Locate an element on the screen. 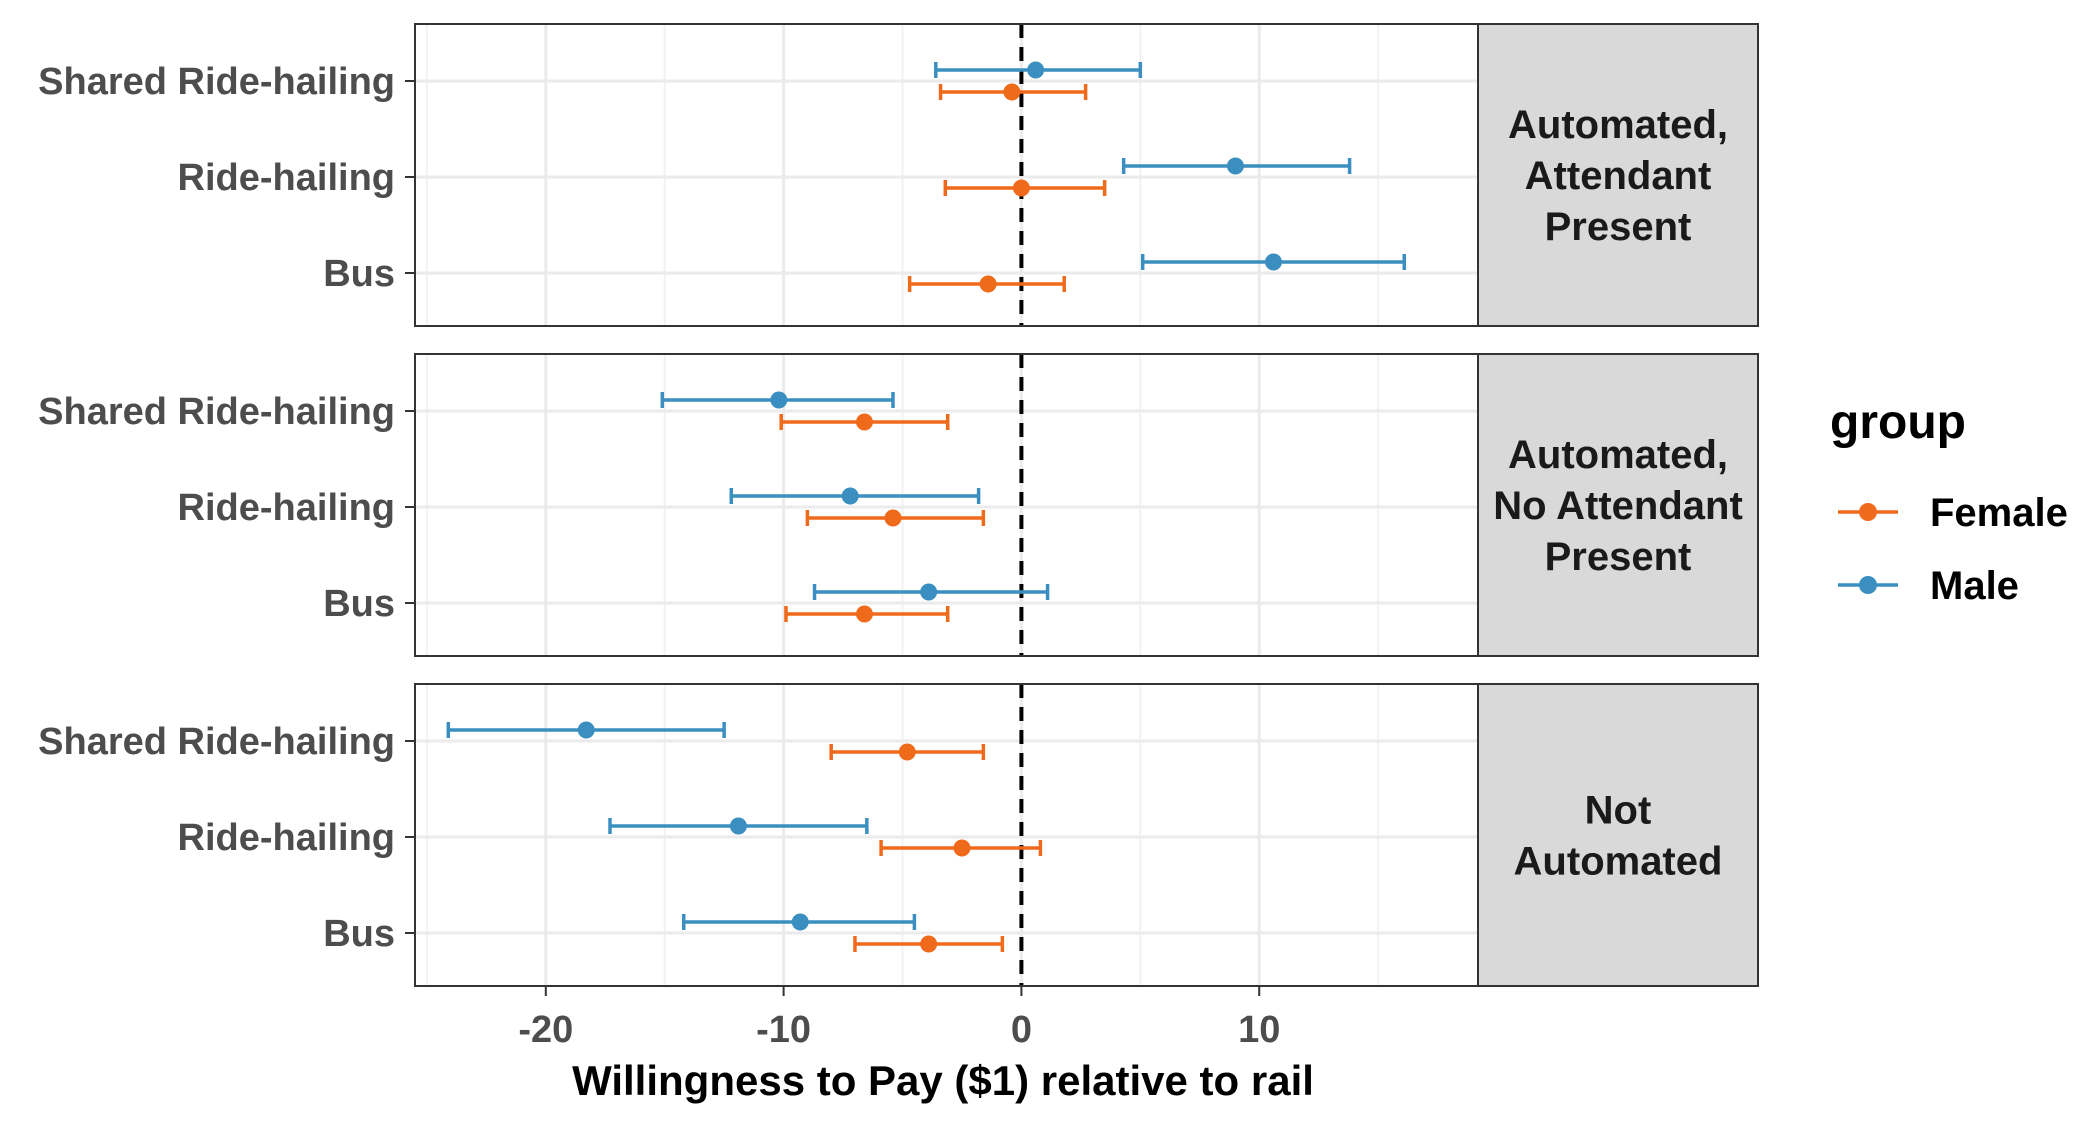 The image size is (2100, 1125). x-axis: -20 -10 0 10 is located at coordinates (899, 1018).